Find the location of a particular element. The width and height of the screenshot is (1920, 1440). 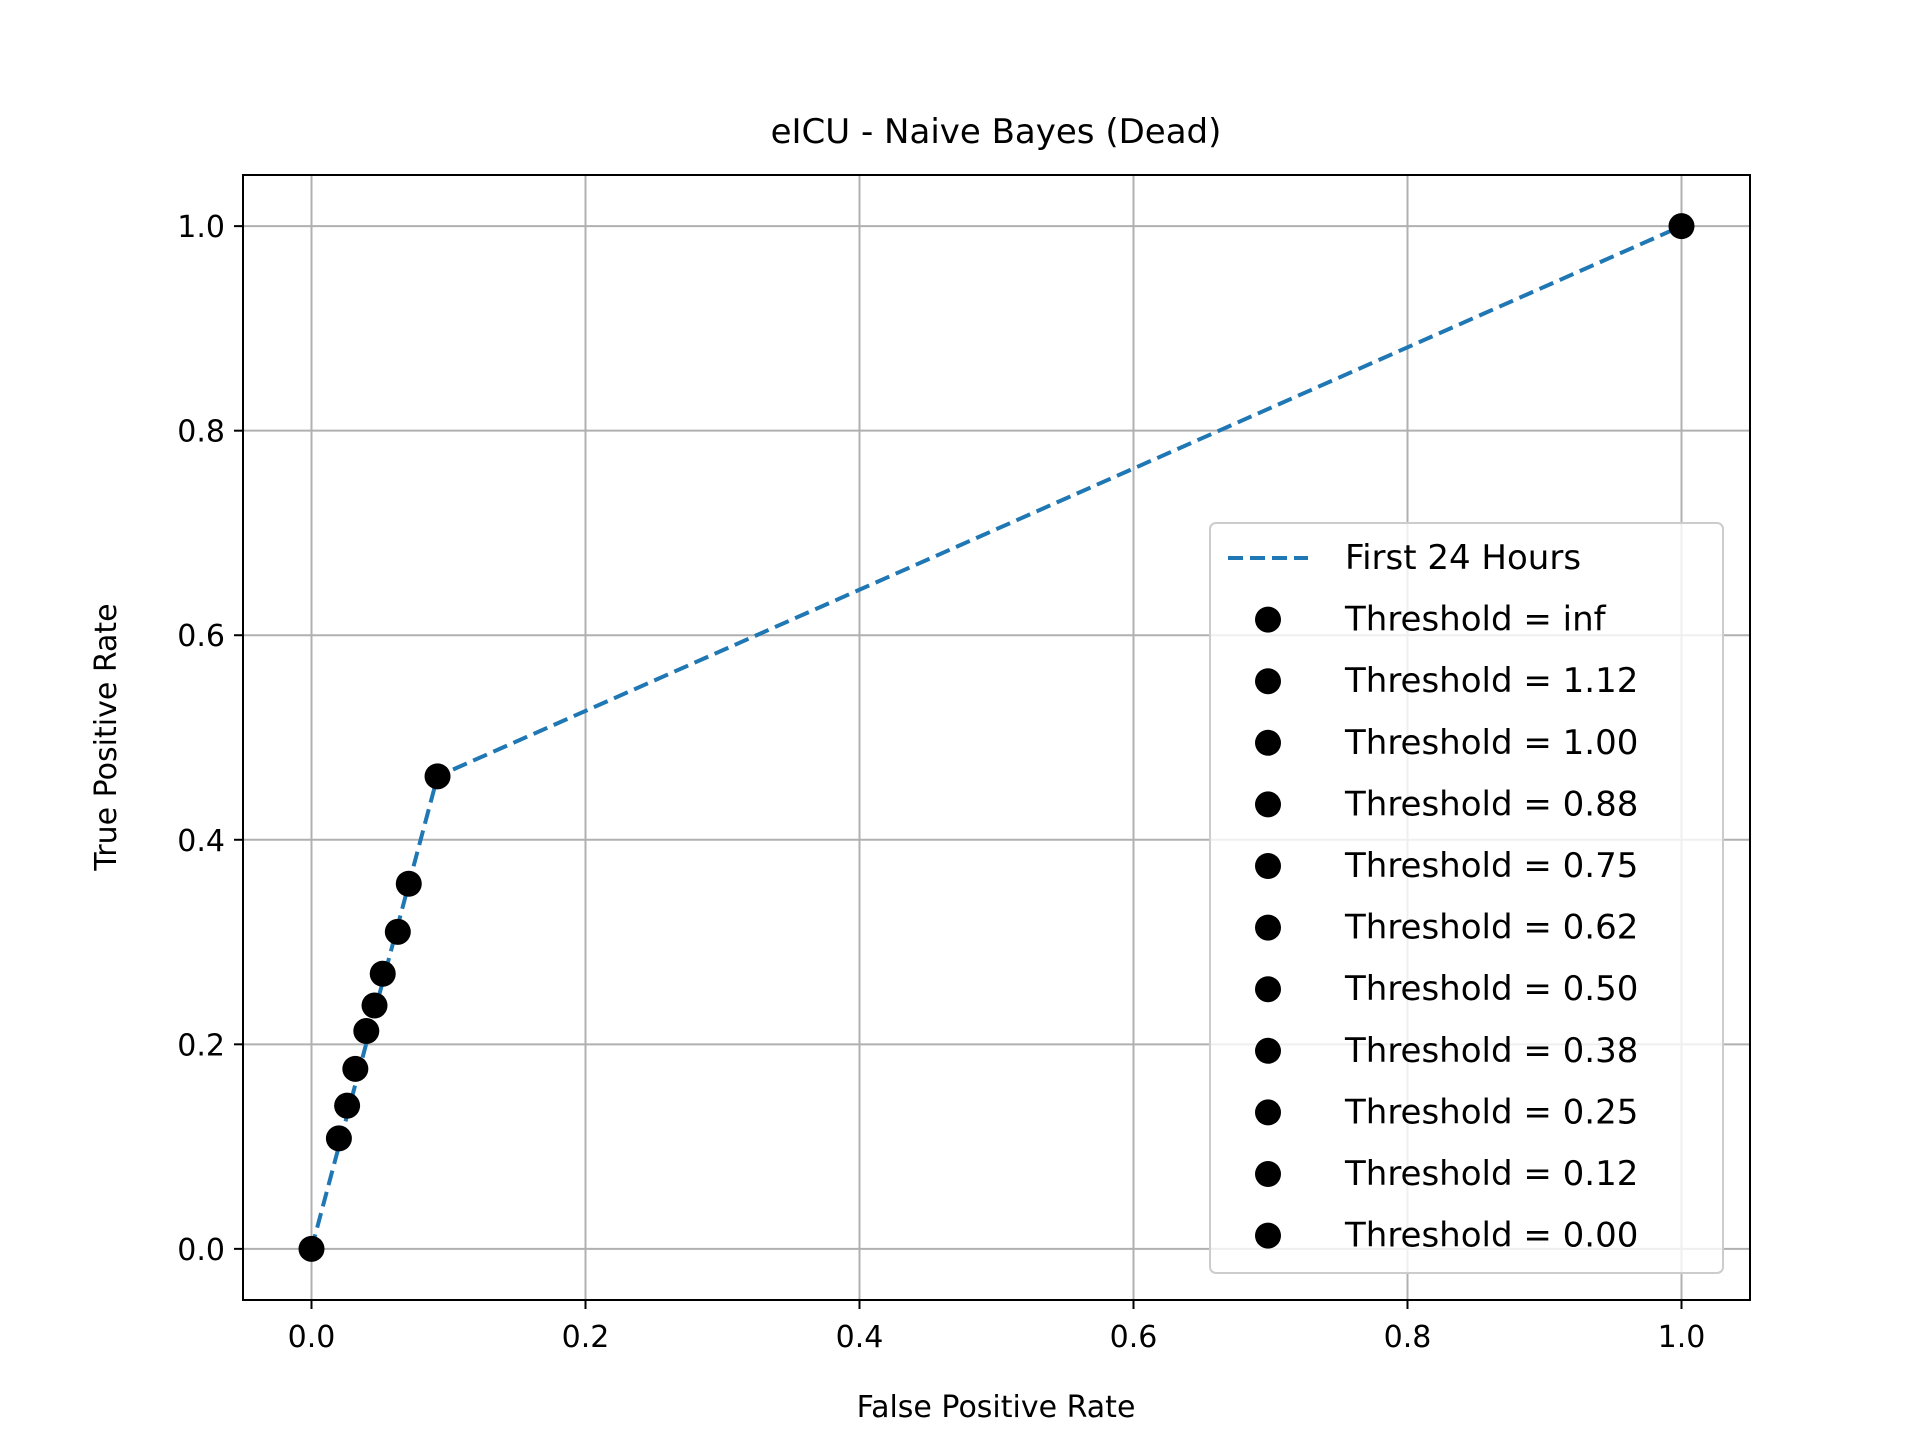

y-tick-label: 0.0 is located at coordinates (201, 1250).